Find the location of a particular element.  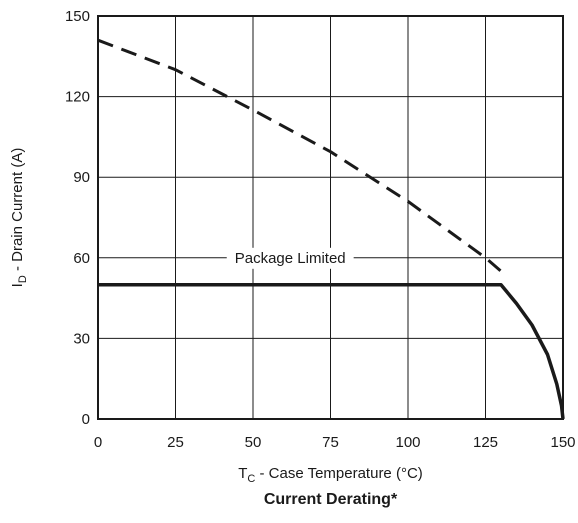

y-tick-label: 150 is located at coordinates (77, 16).